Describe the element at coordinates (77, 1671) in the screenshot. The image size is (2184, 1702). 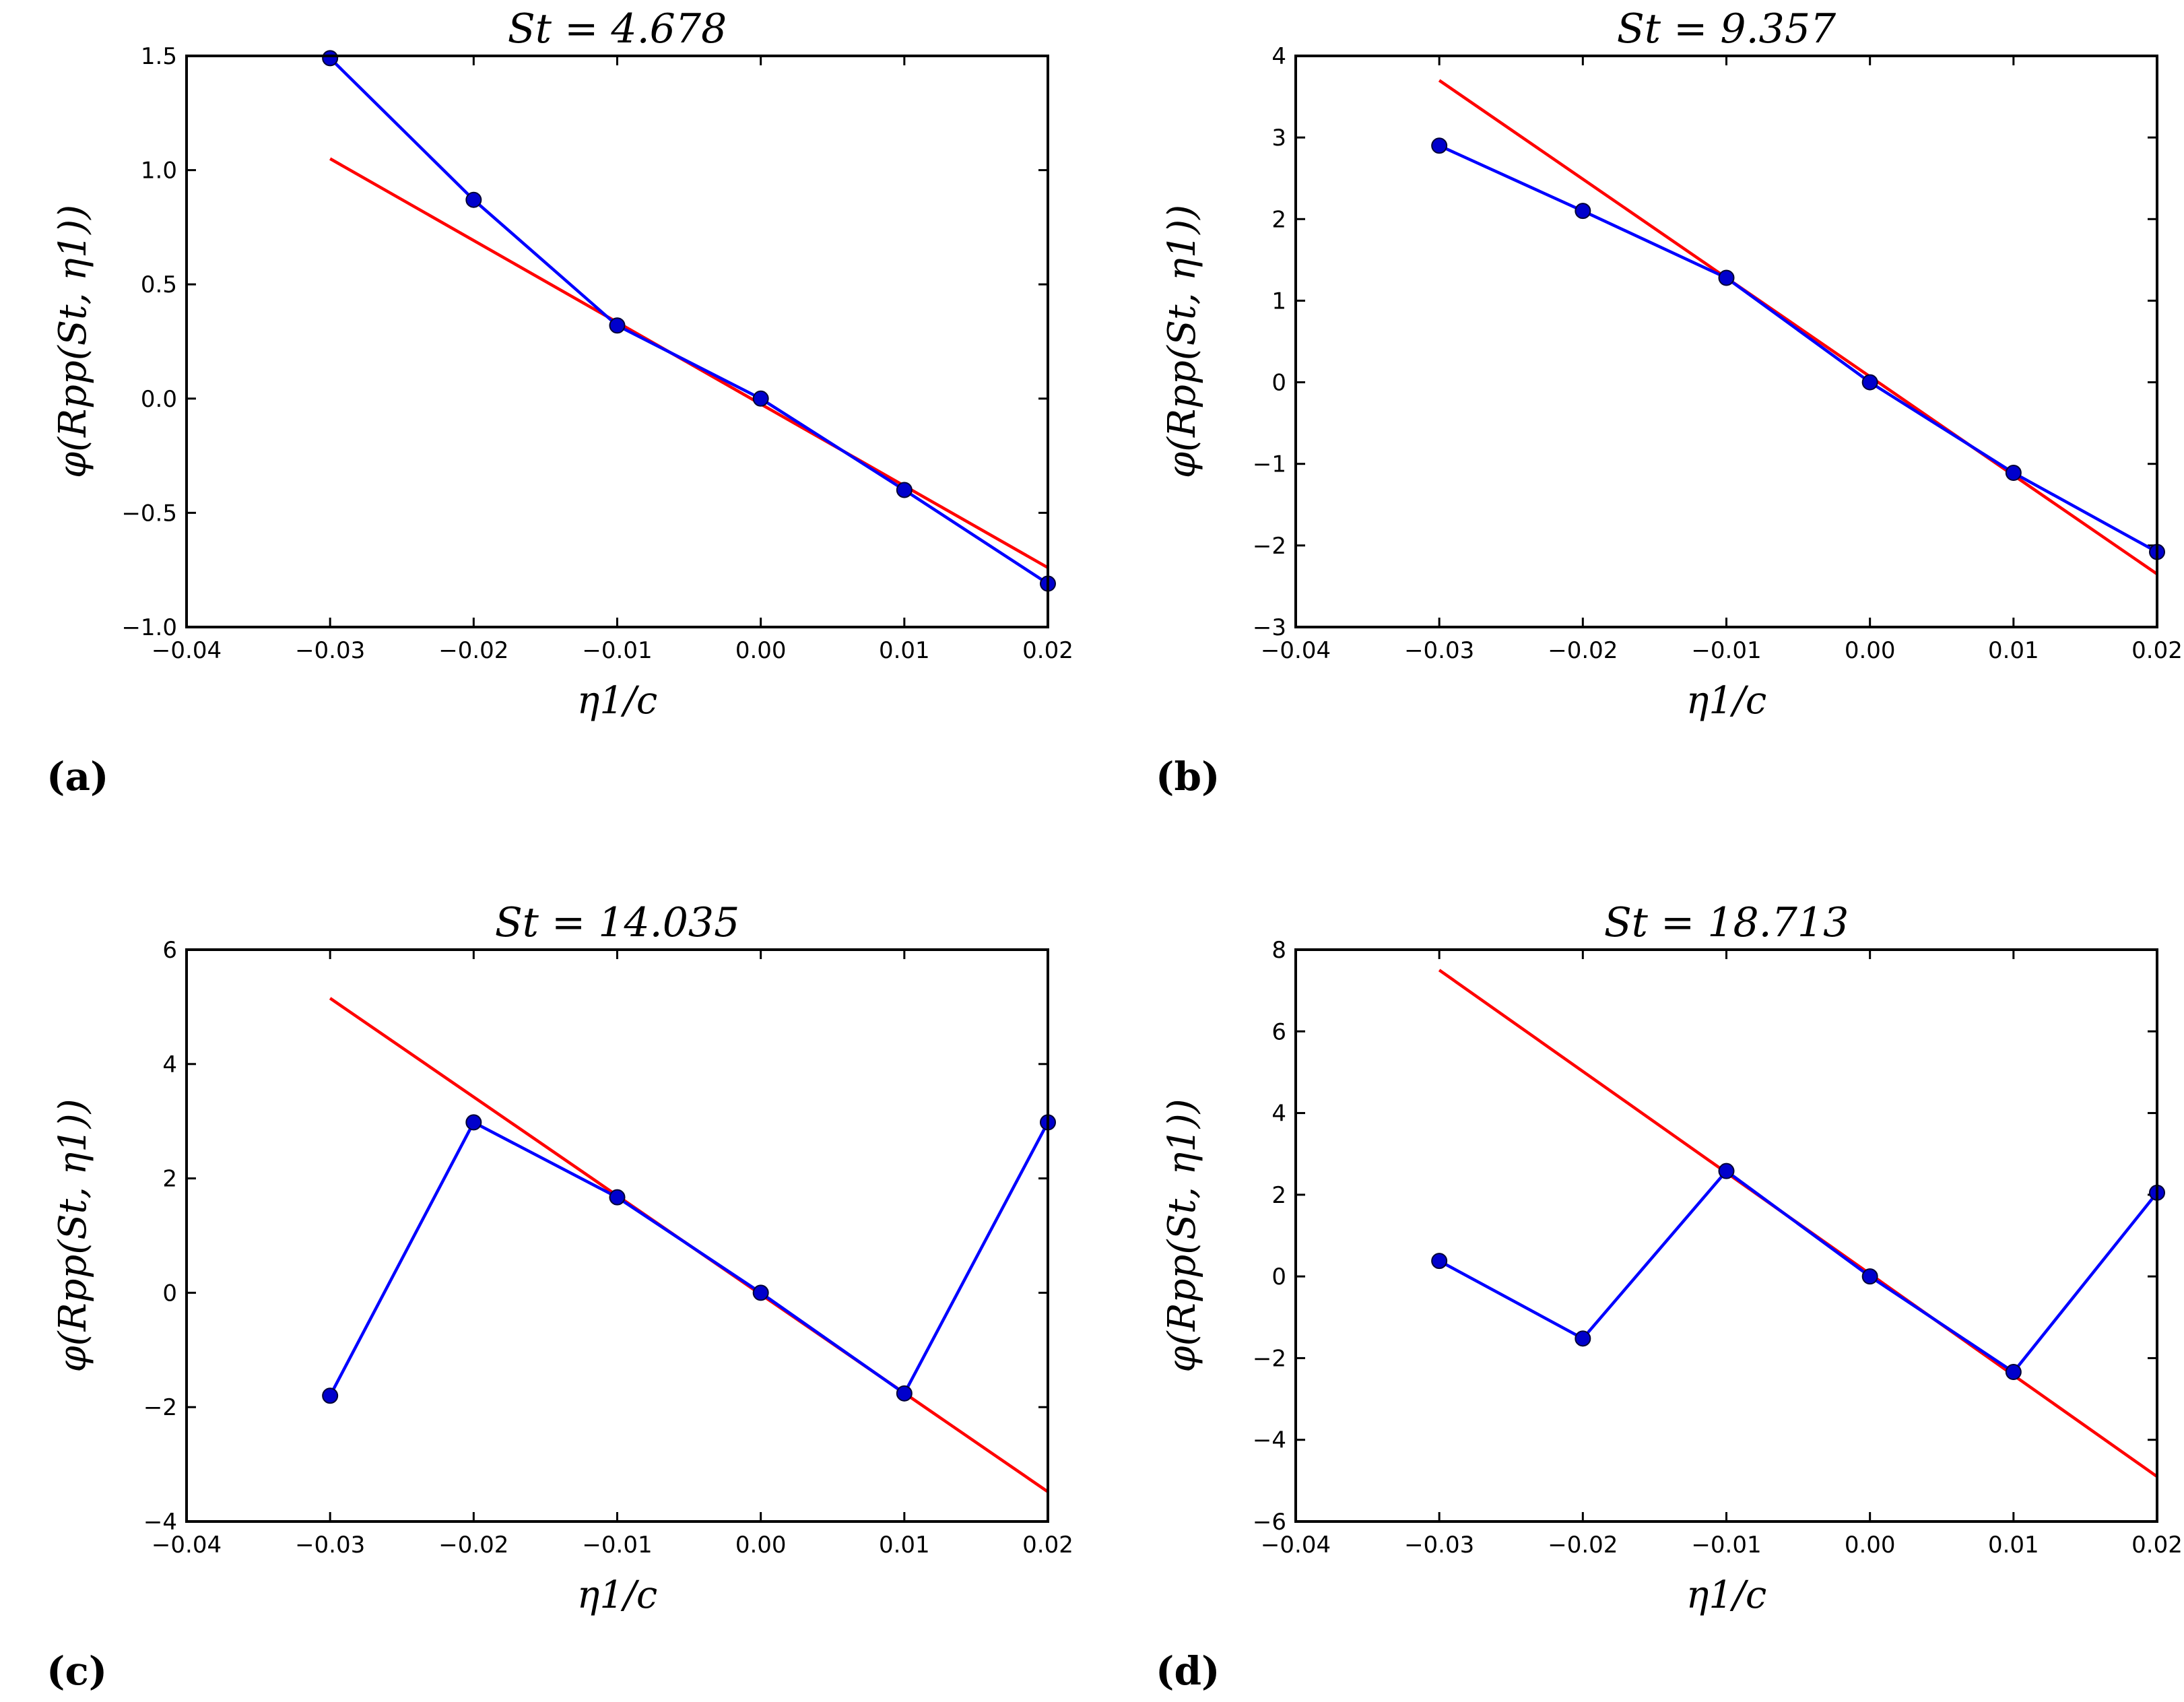
I see `panel-label: (c)` at that location.